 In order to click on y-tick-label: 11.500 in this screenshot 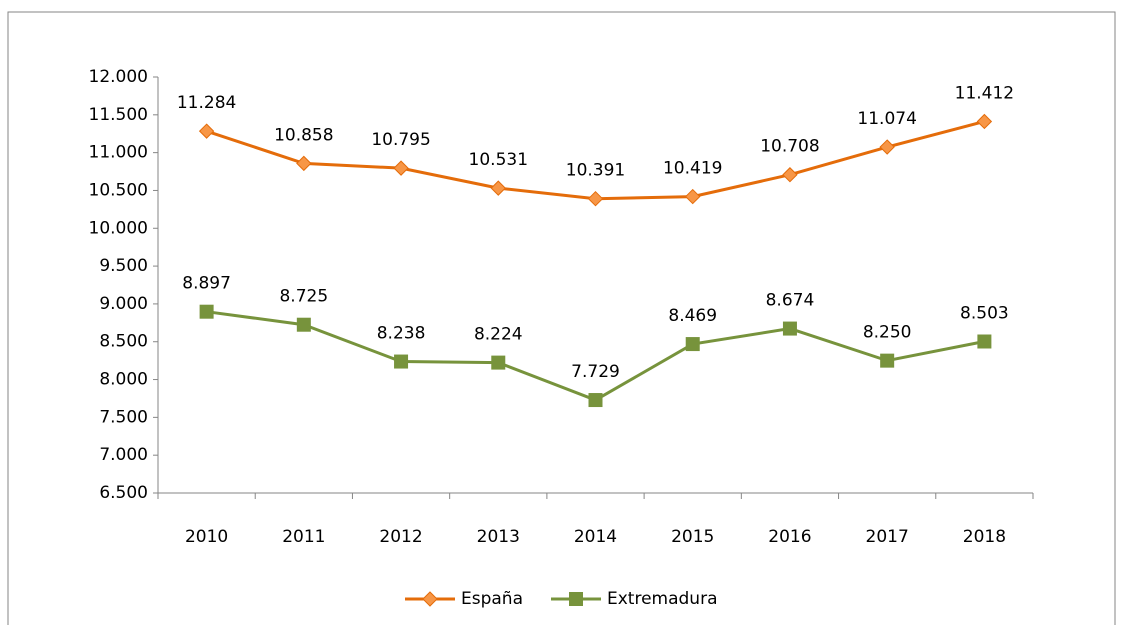, I will do `click(118, 115)`.